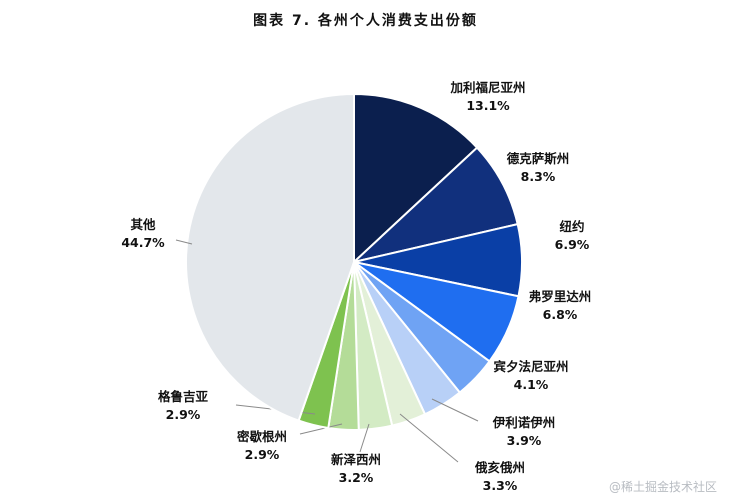  I want to click on slice-label: 德克萨斯州, so click(538, 158).